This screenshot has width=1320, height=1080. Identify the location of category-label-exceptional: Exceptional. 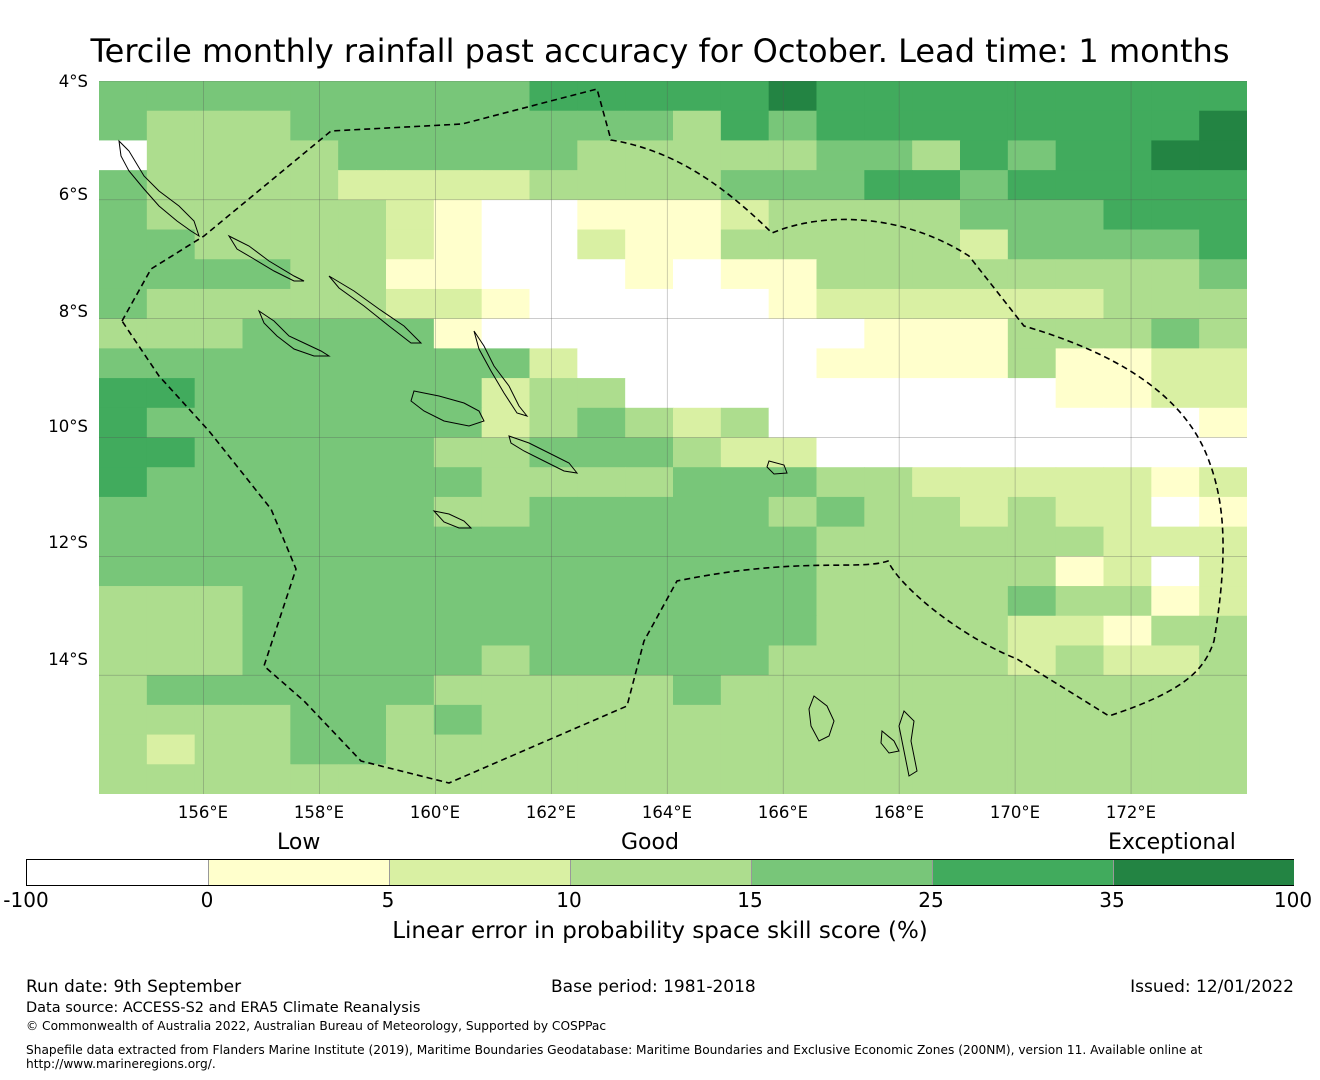
(1172, 842).